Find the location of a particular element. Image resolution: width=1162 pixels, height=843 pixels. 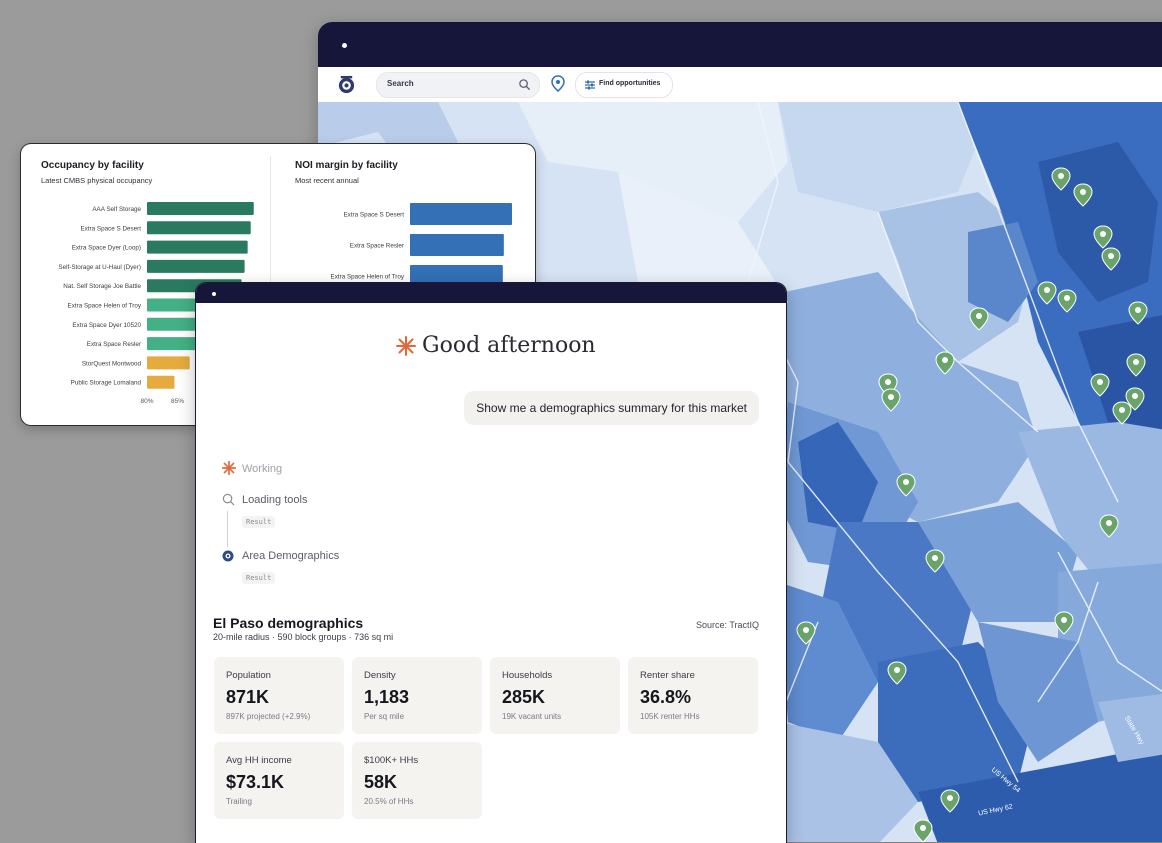

area-demographics-result-chip: Result is located at coordinates (259, 578).